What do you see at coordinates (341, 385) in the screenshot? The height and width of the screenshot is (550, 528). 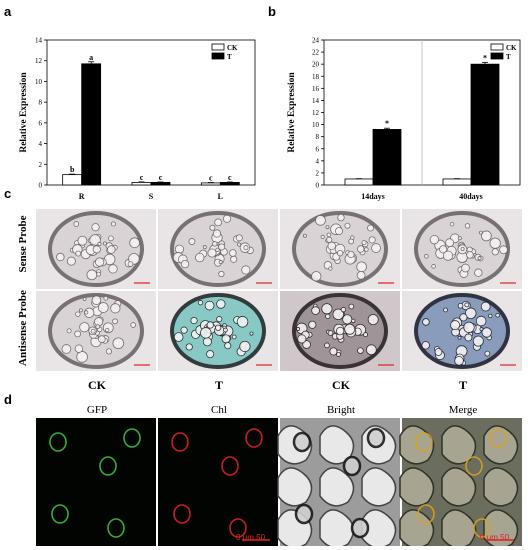 I see `col-label-ck-2: CK` at bounding box center [341, 385].